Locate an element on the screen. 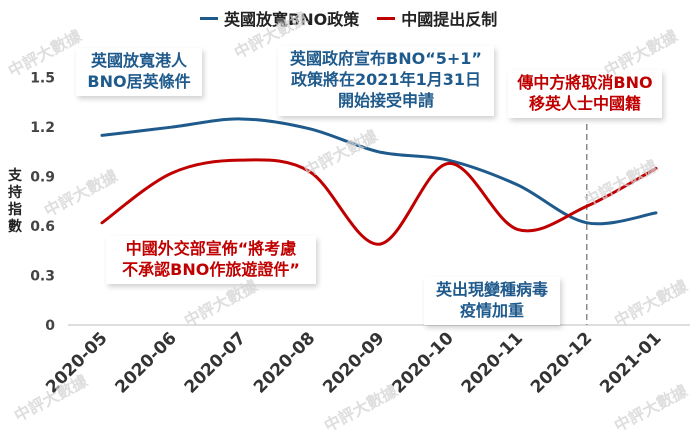 The height and width of the screenshot is (436, 700). annotation-uk-5plus1: 英國政府宣布BNO“5+1” 政策將在2021年1月31日 開始接受申請 is located at coordinates (386, 81).